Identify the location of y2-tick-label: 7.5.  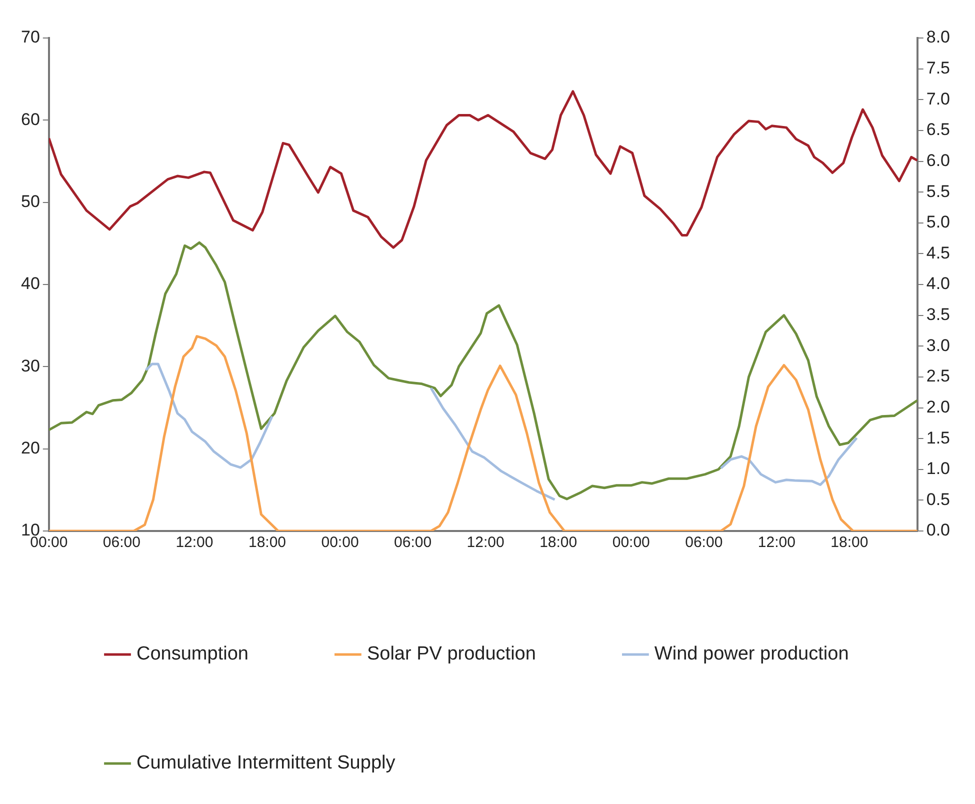
(938, 68).